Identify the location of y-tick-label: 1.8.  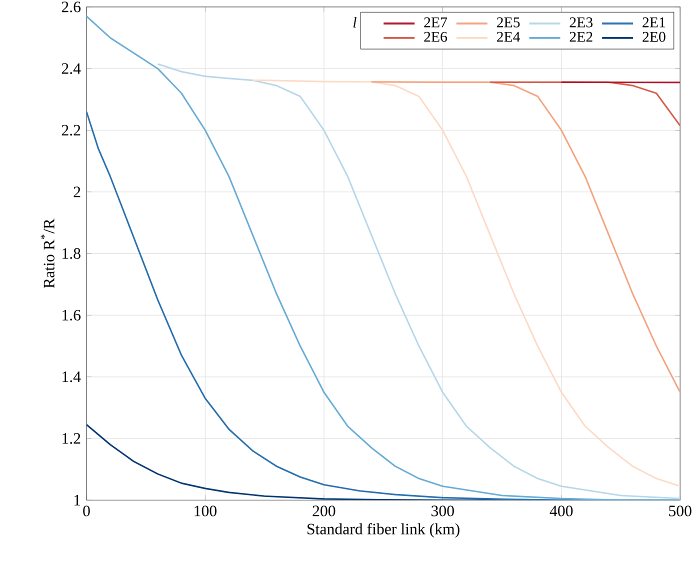
(71, 254).